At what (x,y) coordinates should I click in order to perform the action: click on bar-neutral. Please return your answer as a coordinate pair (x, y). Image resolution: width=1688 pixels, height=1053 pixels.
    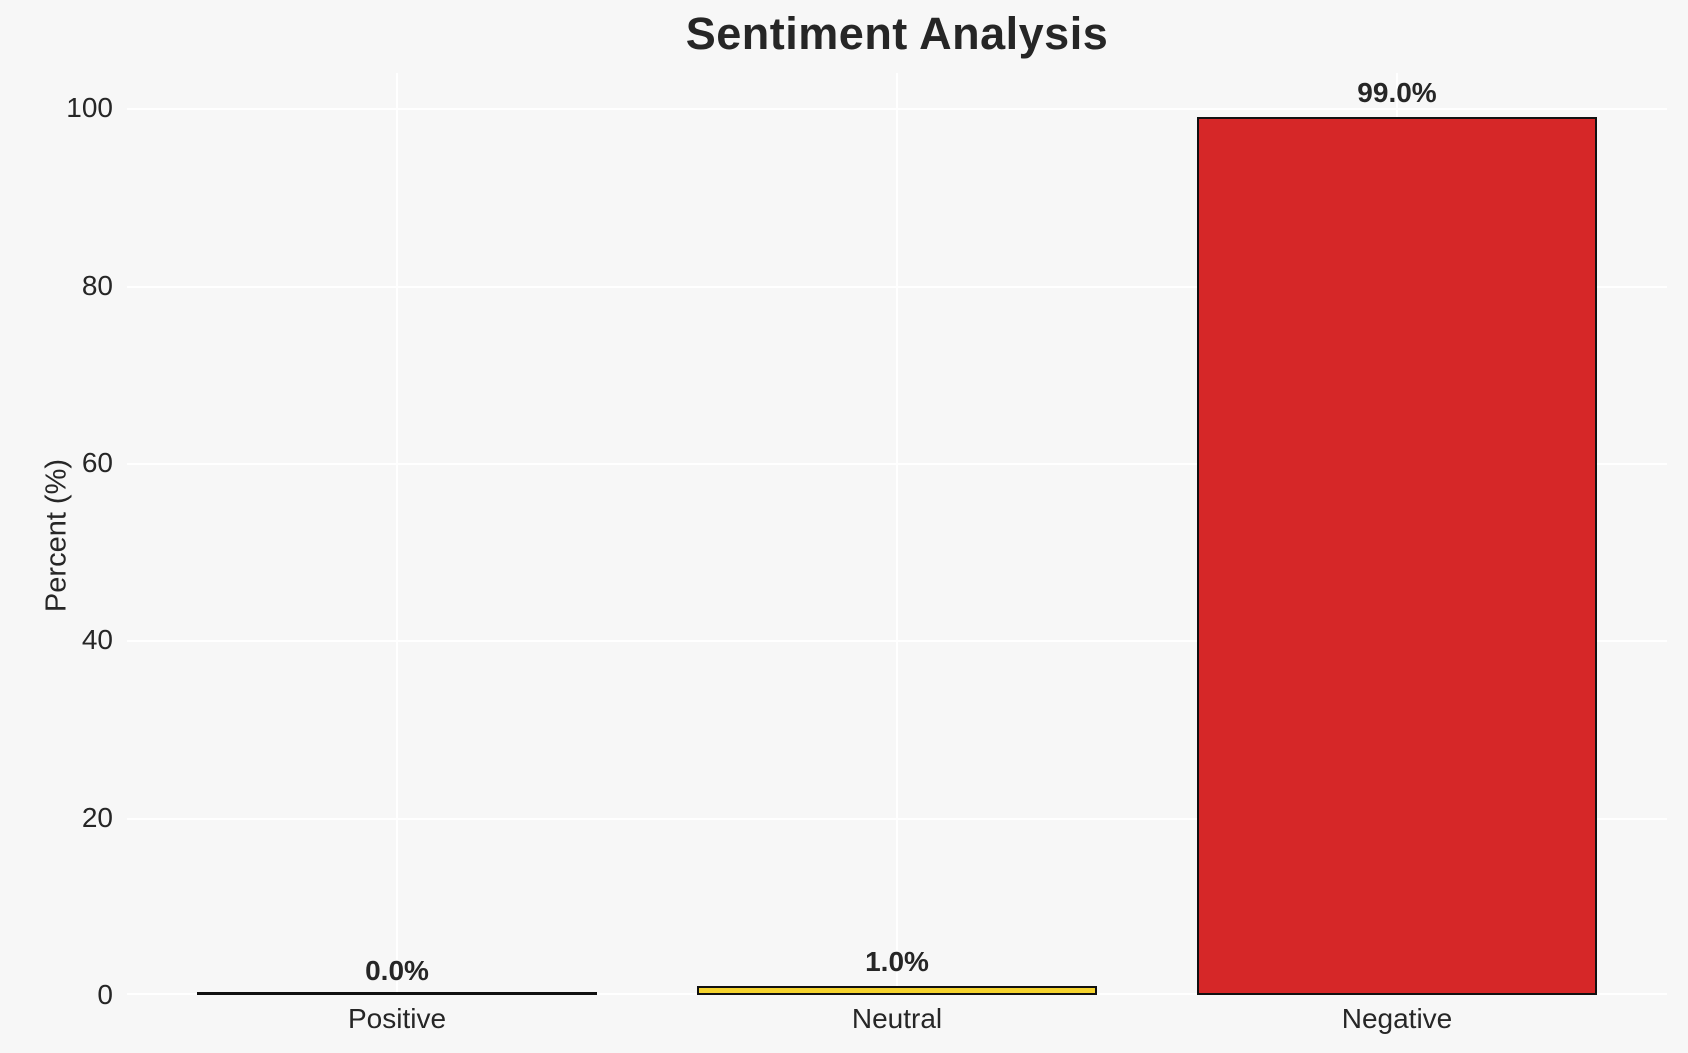
    Looking at the image, I should click on (897, 990).